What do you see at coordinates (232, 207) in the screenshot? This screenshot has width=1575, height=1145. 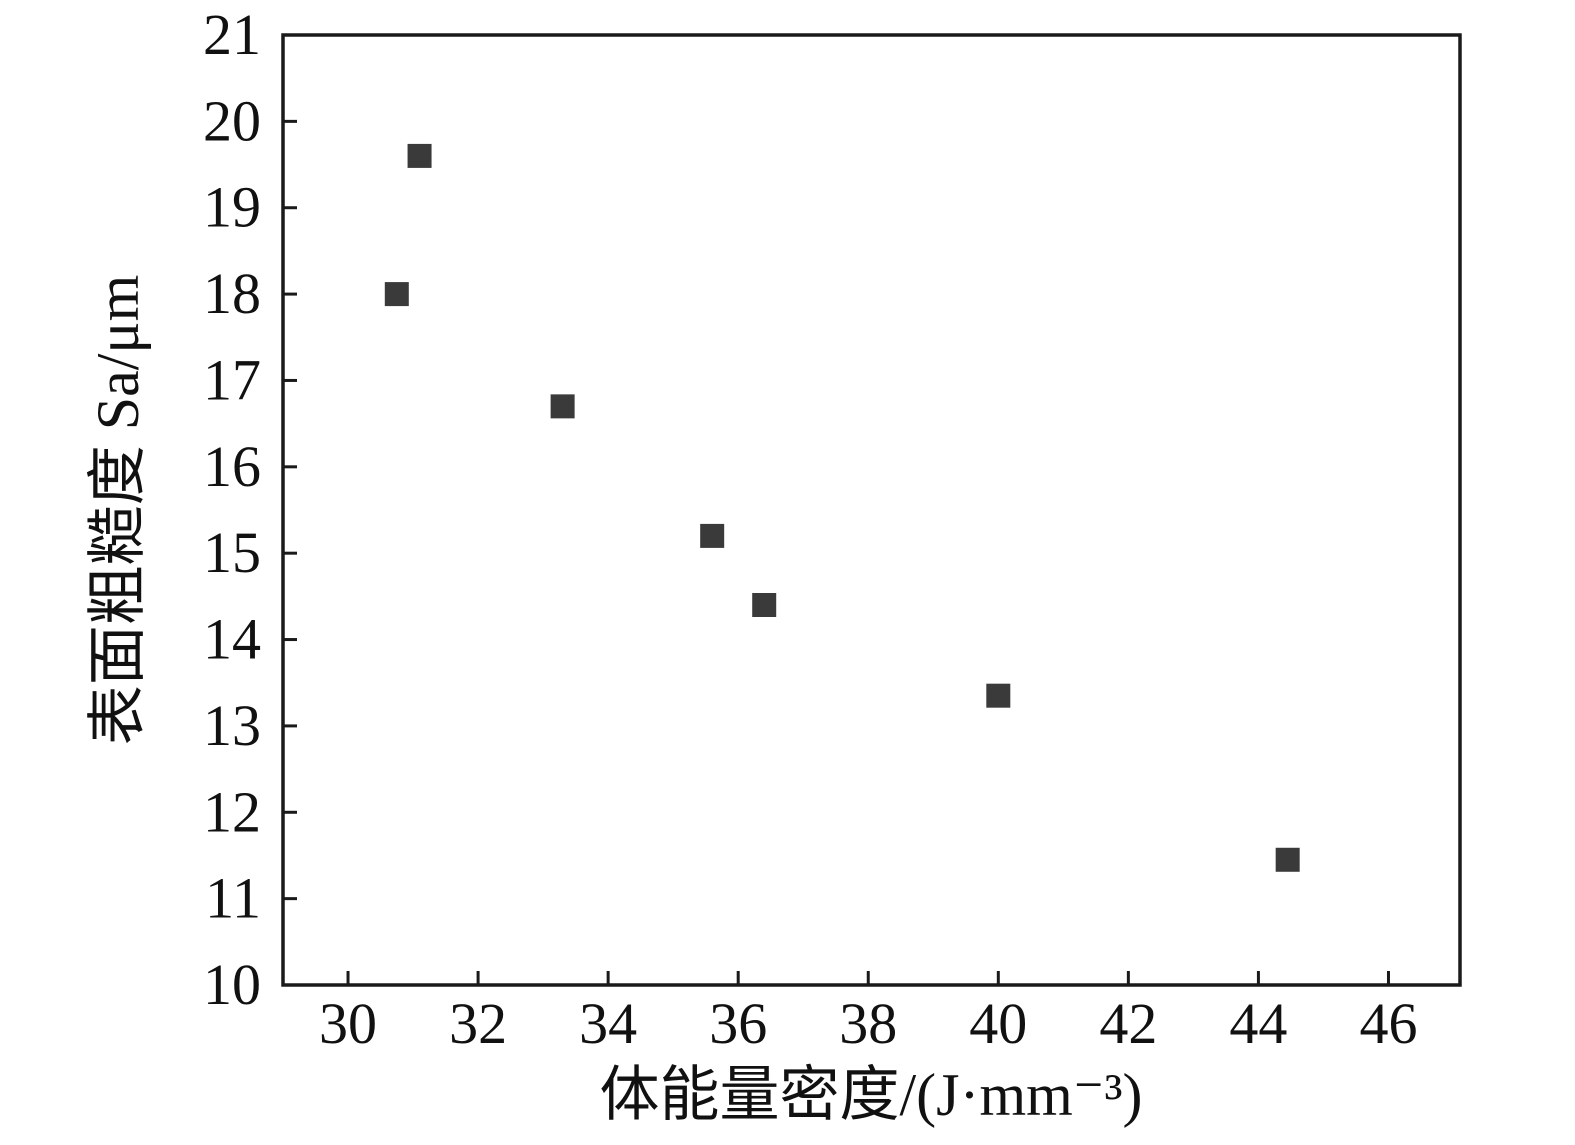 I see `y-tick-label: 19` at bounding box center [232, 207].